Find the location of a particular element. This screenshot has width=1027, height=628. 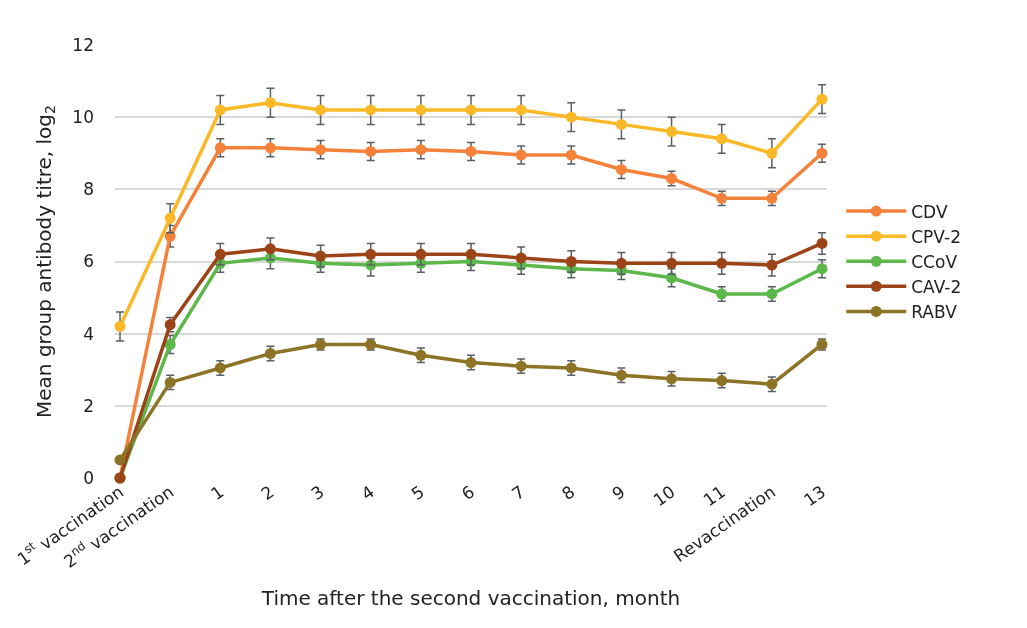

y-tick-label: 6 is located at coordinates (88, 261).